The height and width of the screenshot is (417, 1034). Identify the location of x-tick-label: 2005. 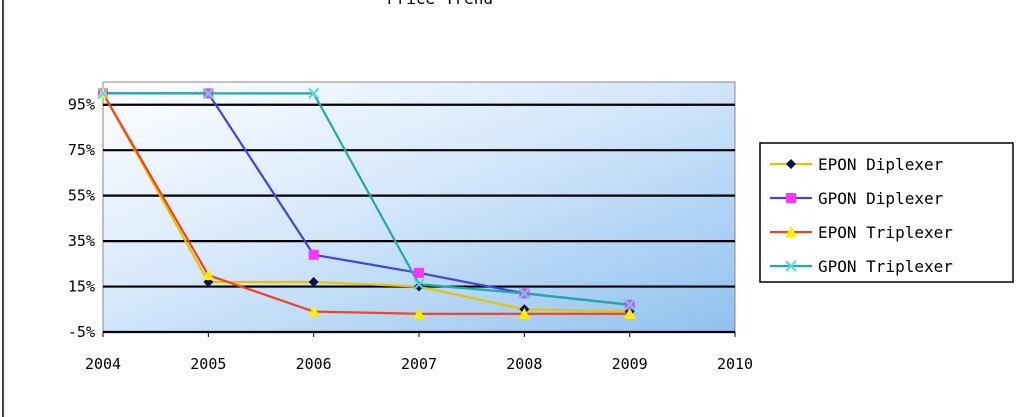
(208, 364).